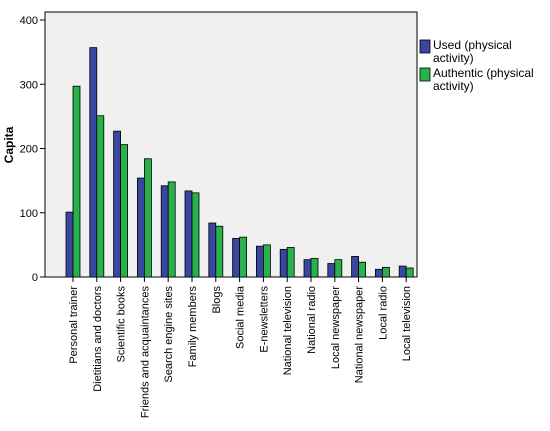 This screenshot has height=431, width=550. I want to click on x-tick-label: Social media, so click(241, 317).